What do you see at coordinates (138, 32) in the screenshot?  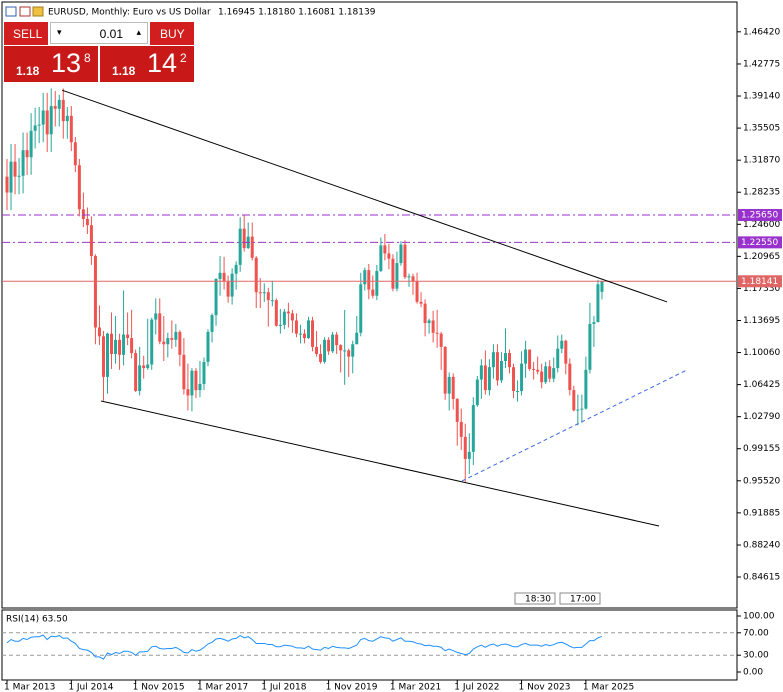 I see `arrow-up: ▴` at bounding box center [138, 32].